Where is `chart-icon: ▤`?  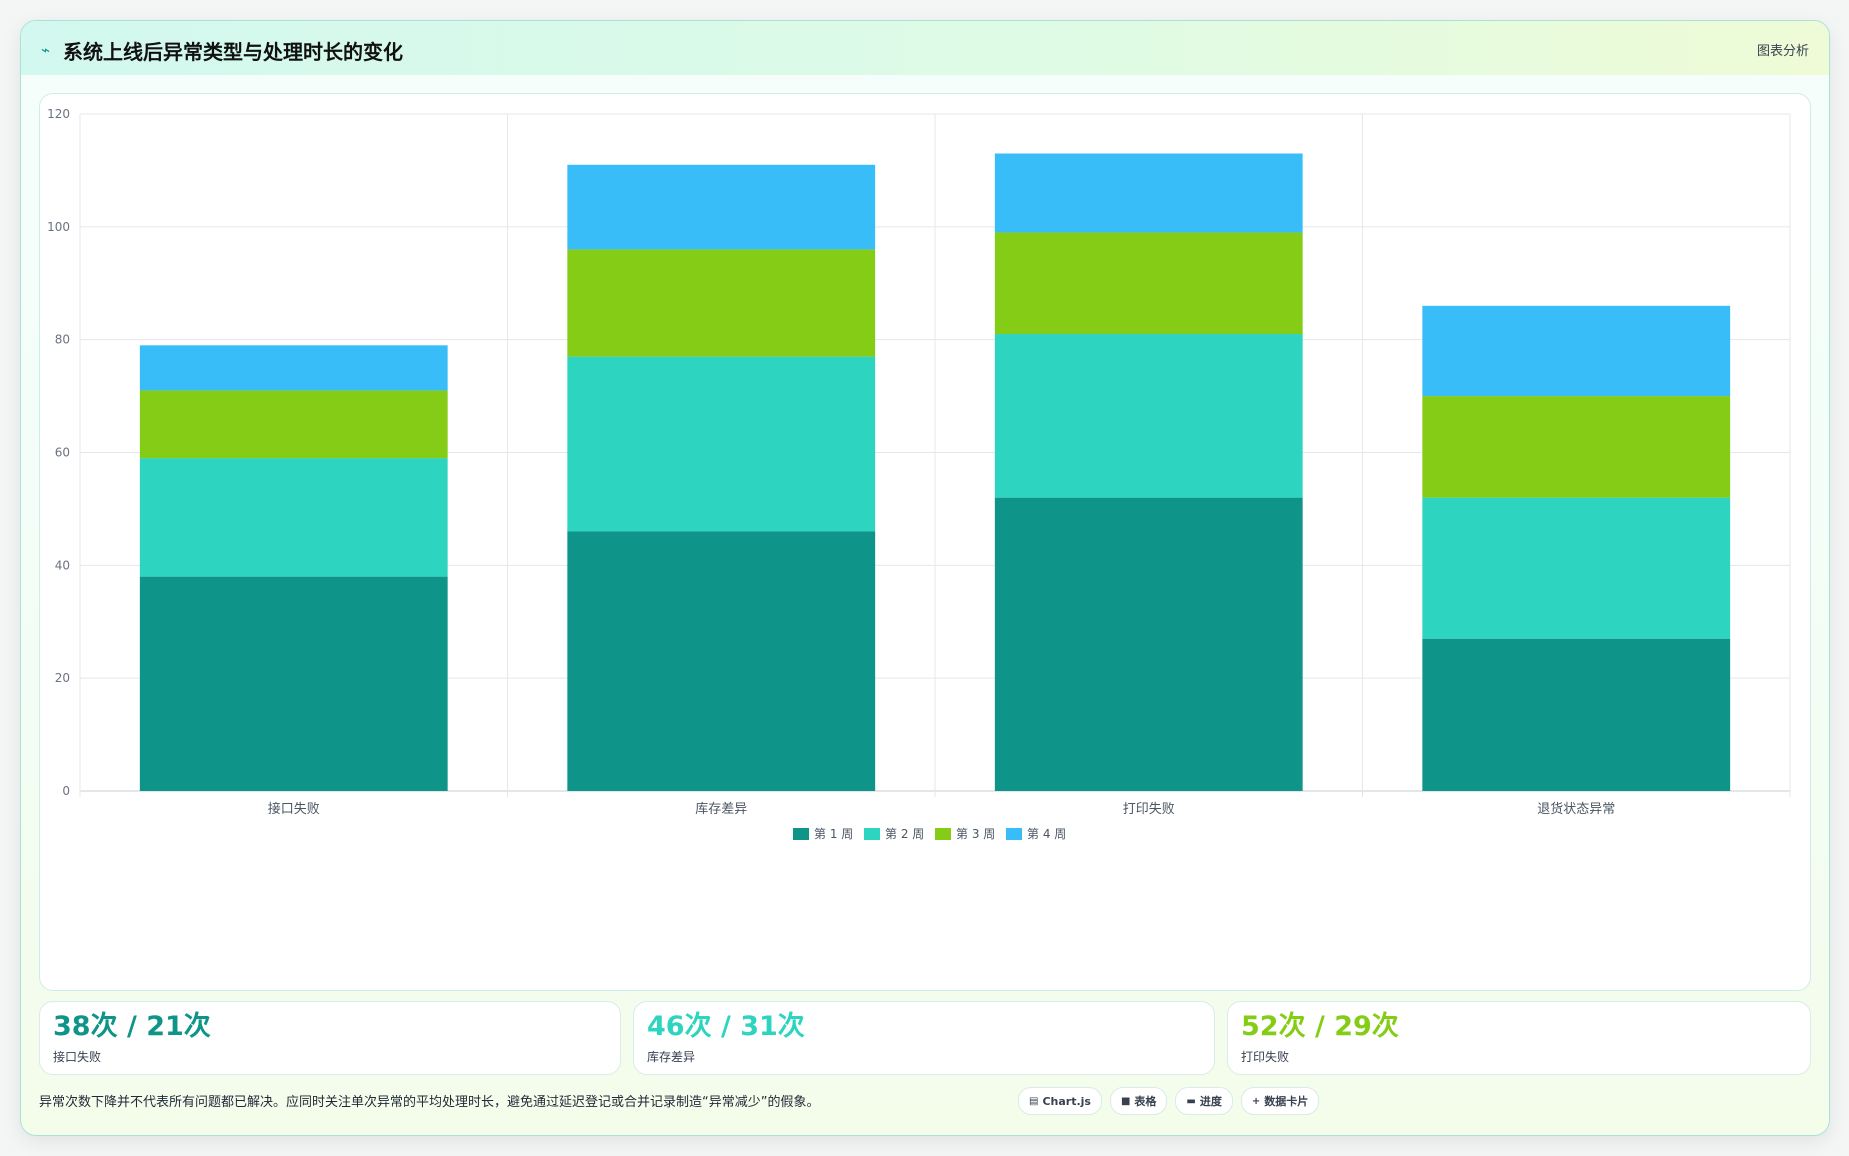 chart-icon: ▤ is located at coordinates (1034, 1101).